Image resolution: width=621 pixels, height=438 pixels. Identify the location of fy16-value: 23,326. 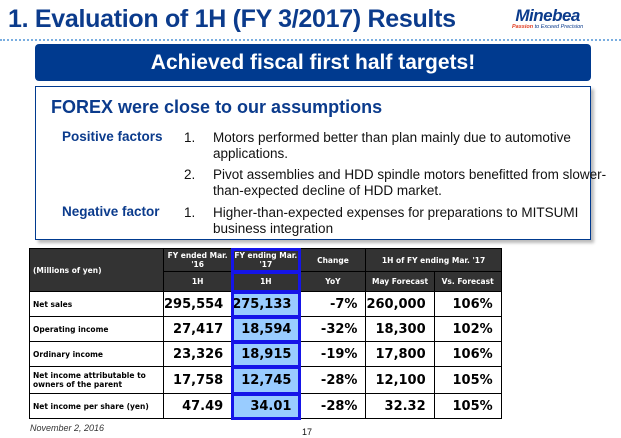
(197, 354).